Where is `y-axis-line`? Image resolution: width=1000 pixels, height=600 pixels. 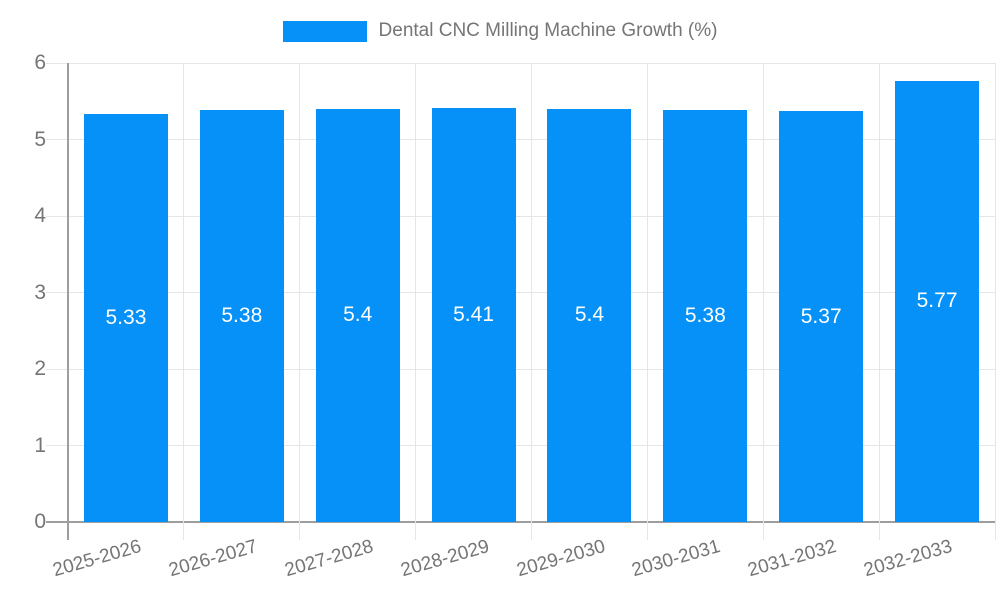 y-axis-line is located at coordinates (68, 301).